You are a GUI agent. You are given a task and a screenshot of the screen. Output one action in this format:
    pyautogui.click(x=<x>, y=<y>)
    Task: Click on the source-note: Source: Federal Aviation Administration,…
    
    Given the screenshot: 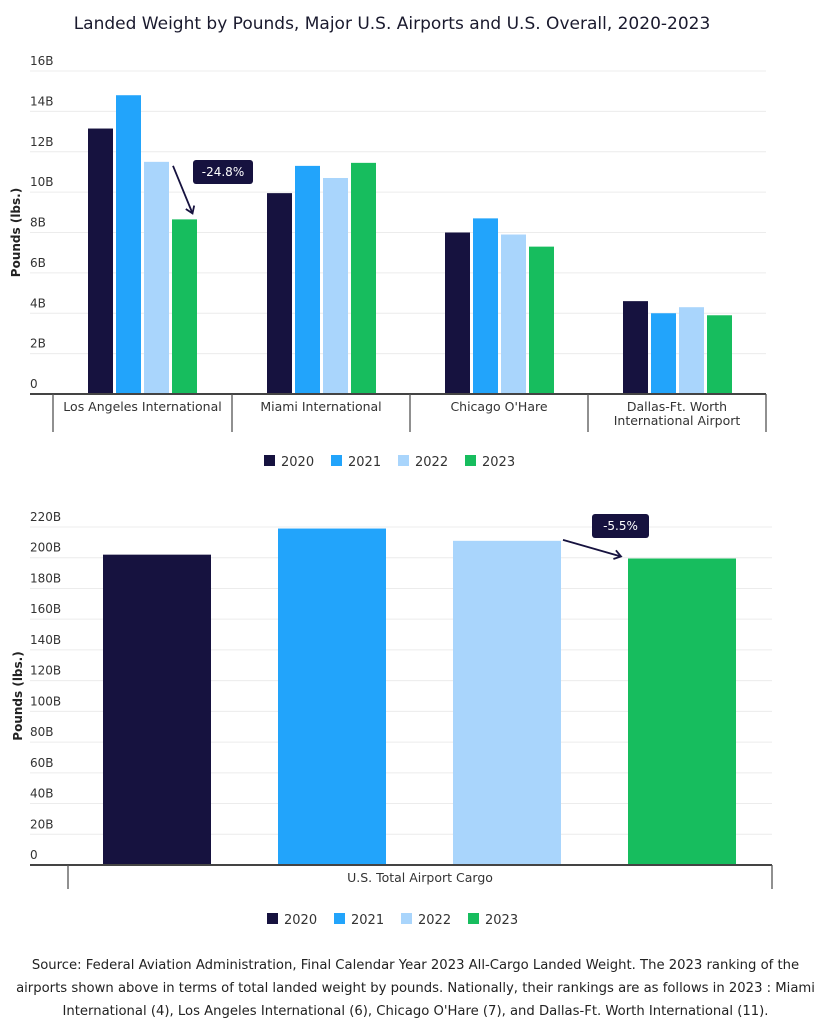 What is the action you would take?
    pyautogui.click(x=415, y=988)
    